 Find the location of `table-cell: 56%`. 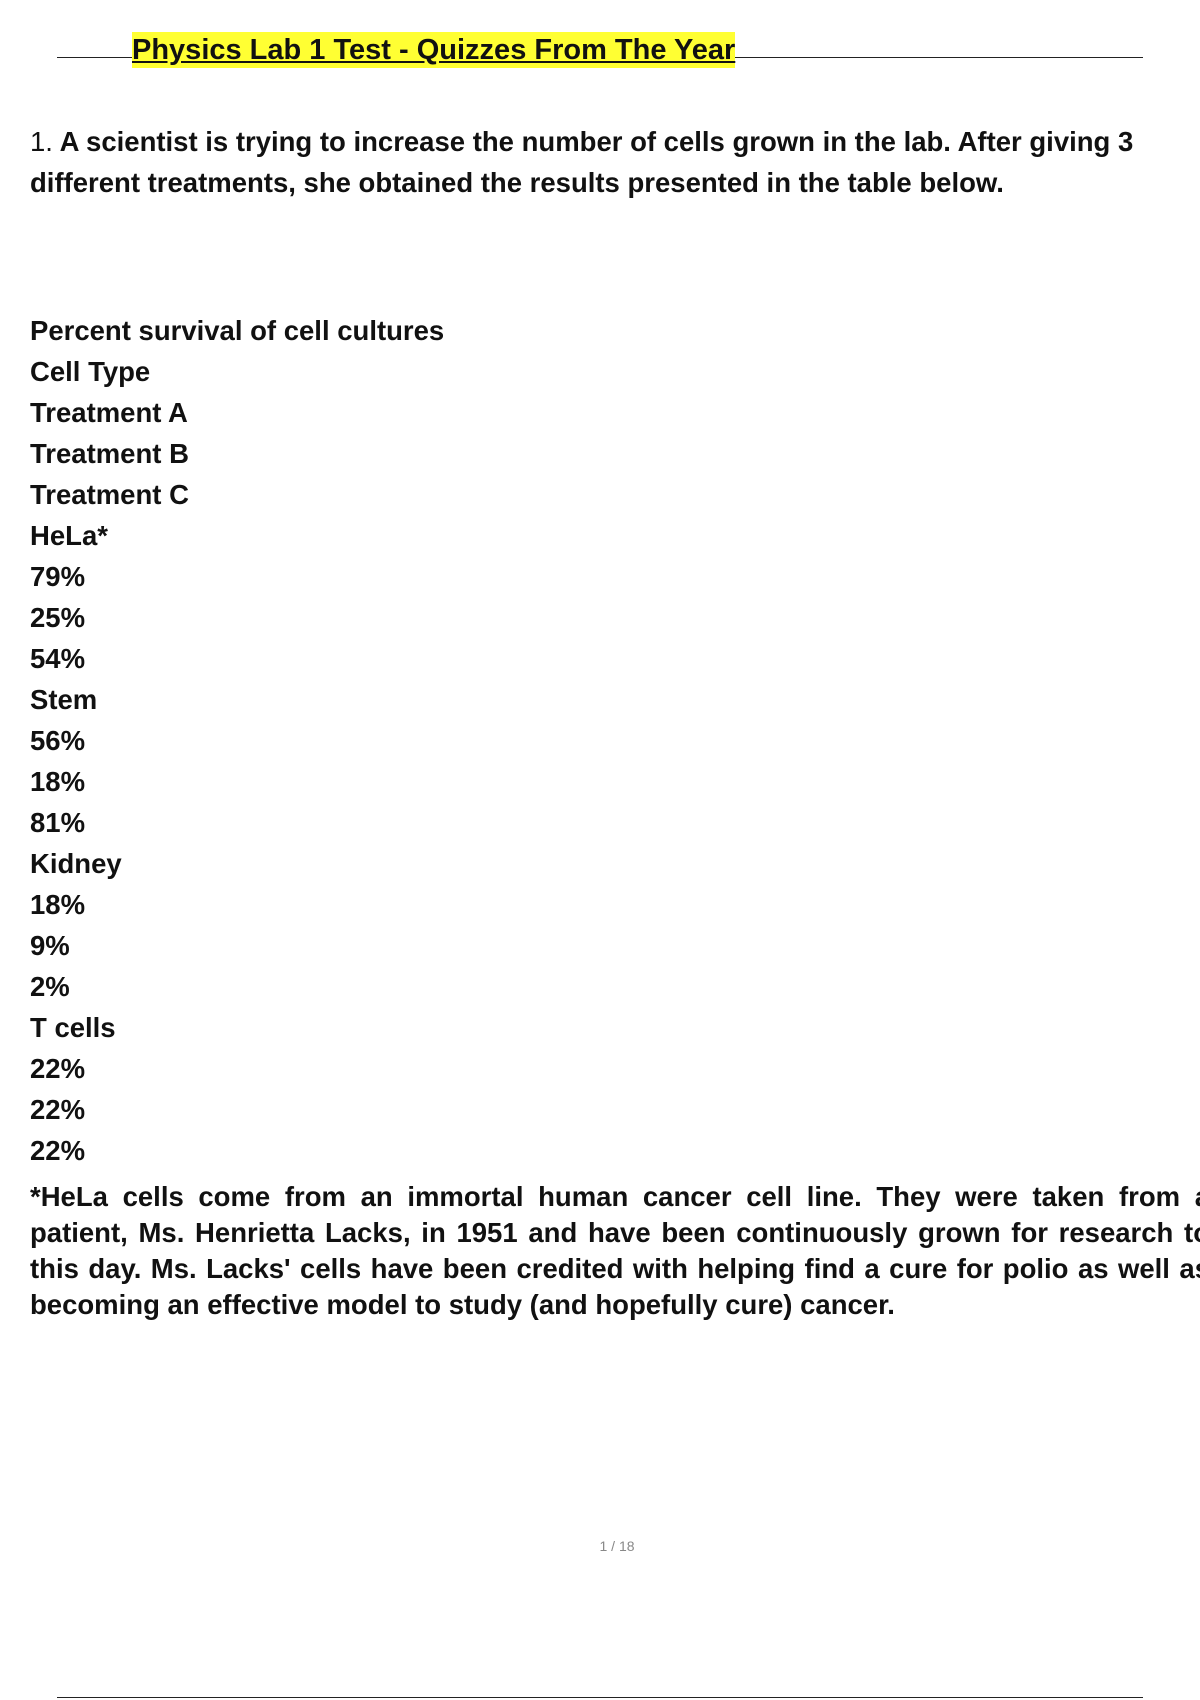

table-cell: 56% is located at coordinates (58, 740).